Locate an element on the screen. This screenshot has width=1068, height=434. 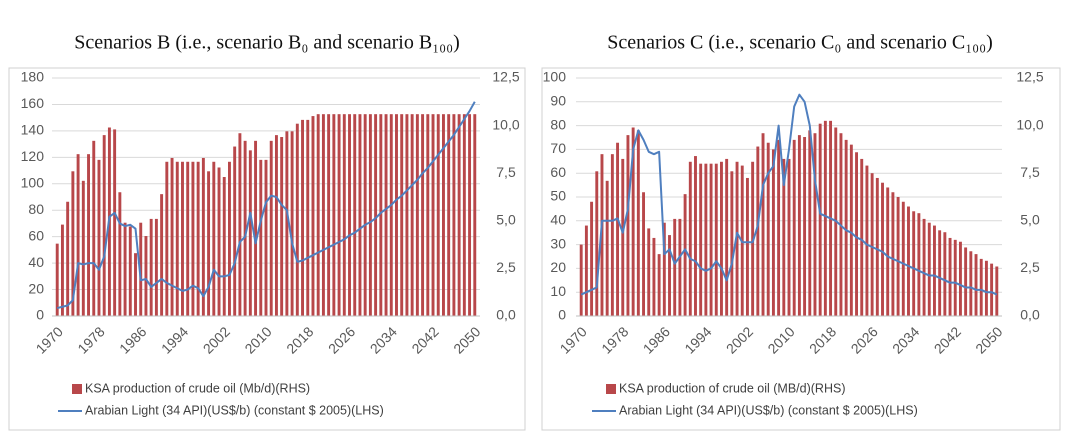
y2-tick-label: 5,0 is located at coordinates (506, 220).